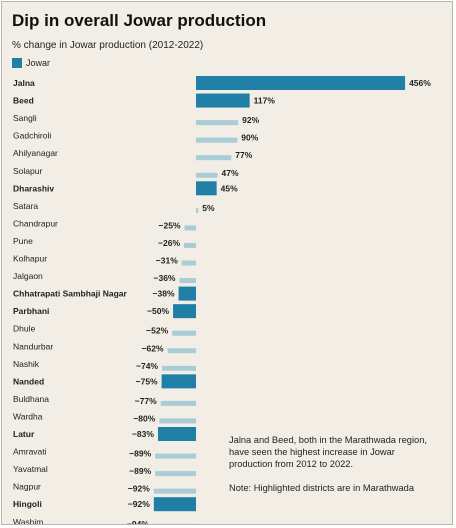 The width and height of the screenshot is (456, 528). I want to click on category-label: Parbhani, so click(31, 311).